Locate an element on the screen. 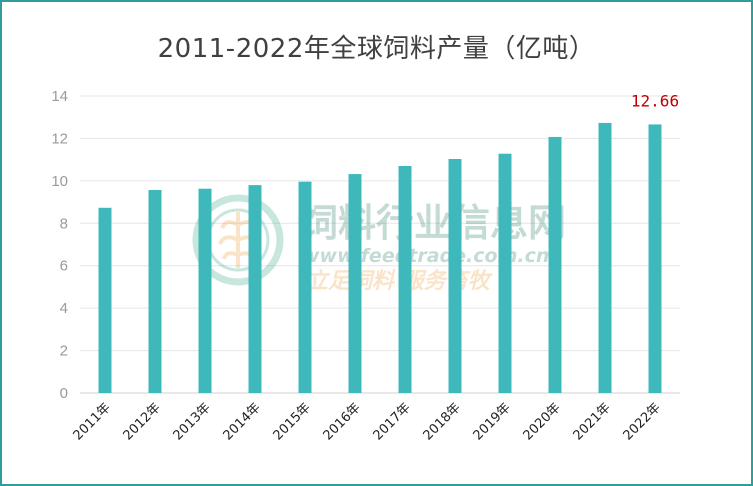 Image resolution: width=753 pixels, height=486 pixels. x-tick-label: 2013年 is located at coordinates (192, 421).